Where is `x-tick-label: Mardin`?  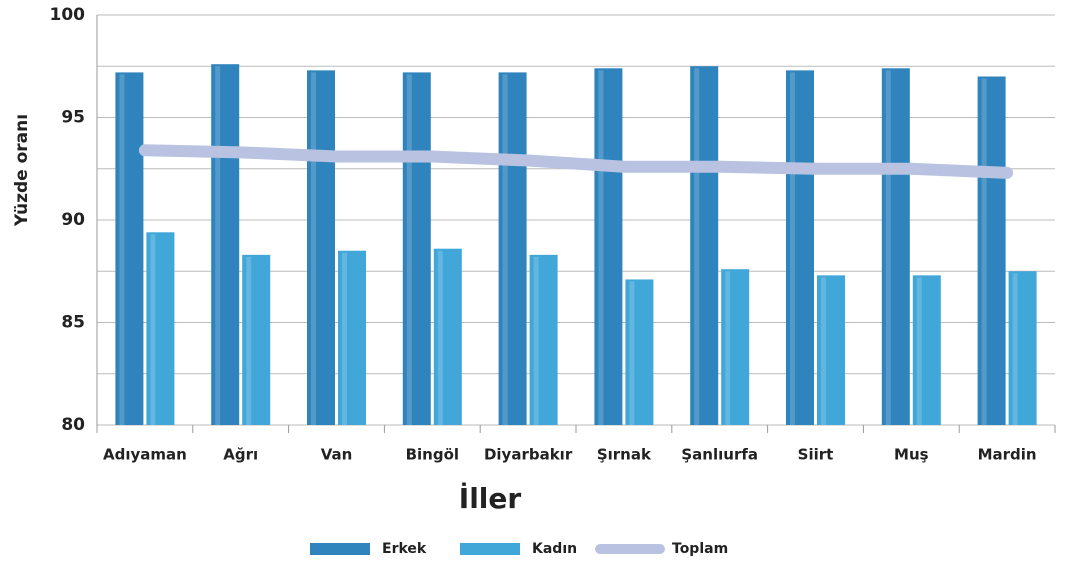
x-tick-label: Mardin is located at coordinates (1007, 455).